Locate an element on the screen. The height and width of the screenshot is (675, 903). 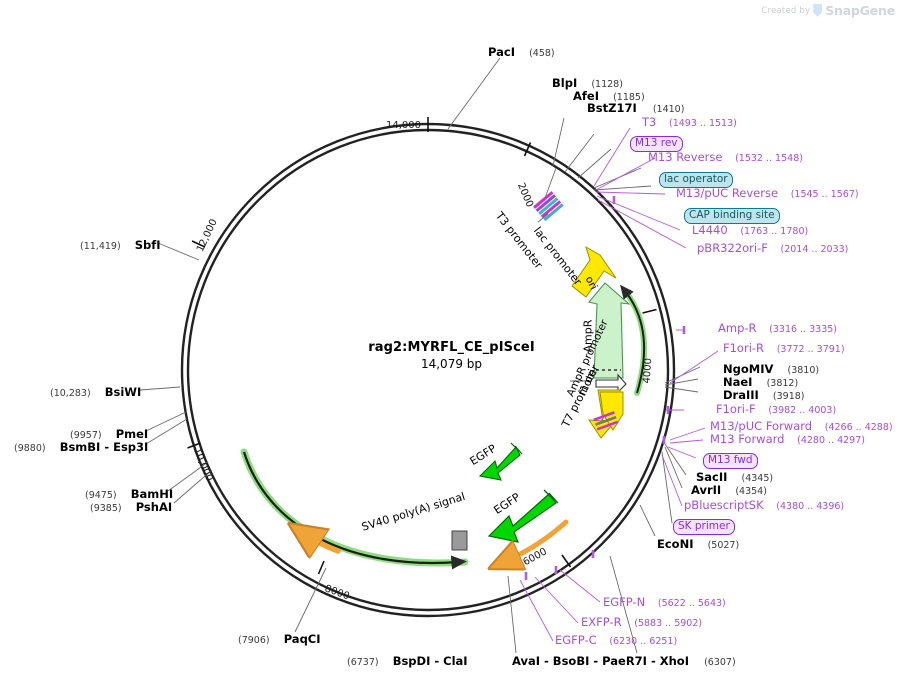
primer-name: M13 fwd is located at coordinates (730, 461).